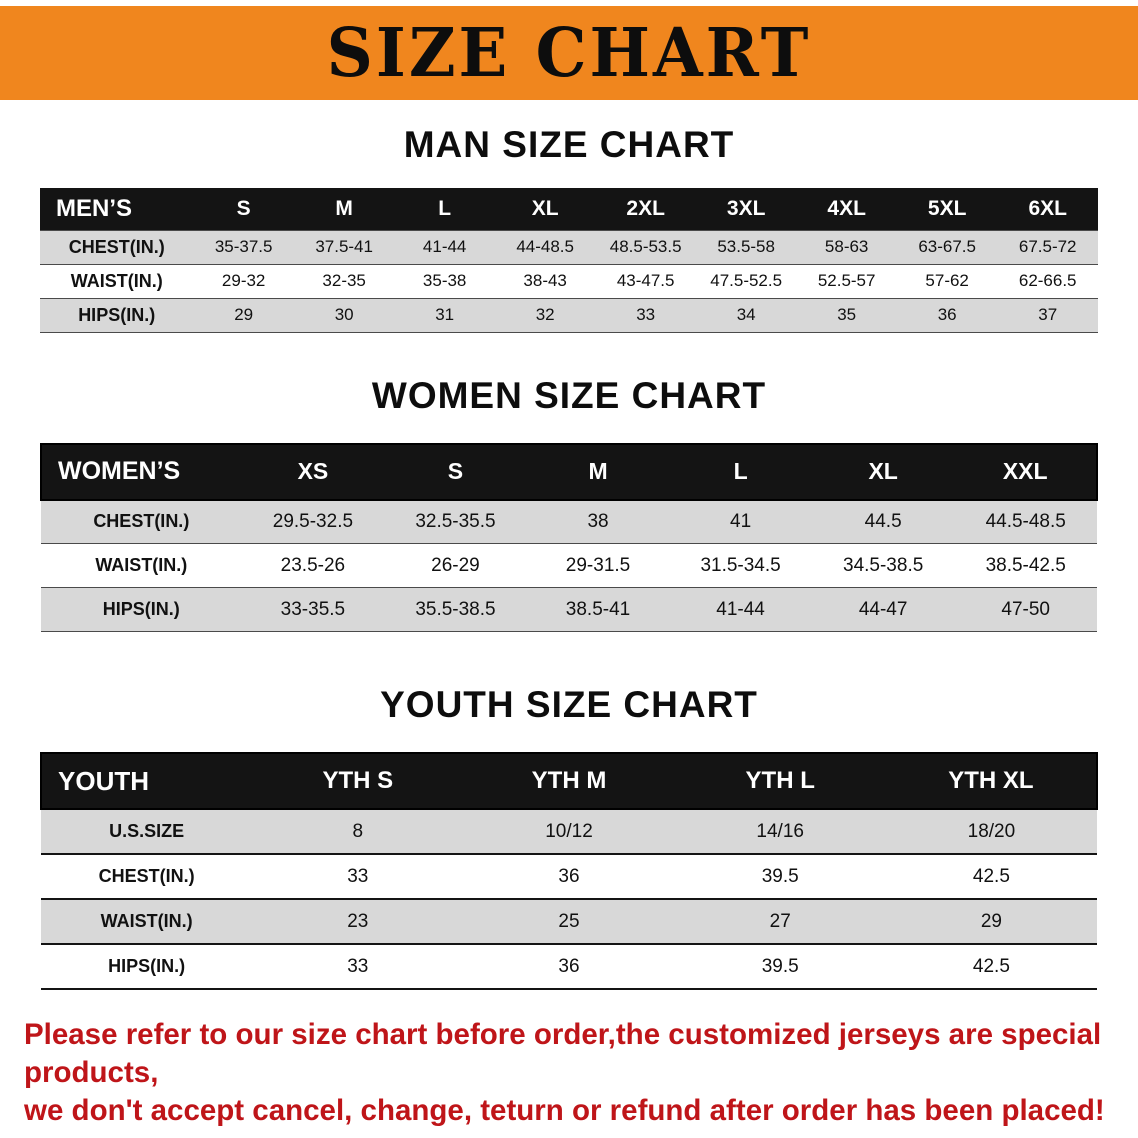  Describe the element at coordinates (444, 280) in the screenshot. I see `size-value-cell: 35-38` at that location.